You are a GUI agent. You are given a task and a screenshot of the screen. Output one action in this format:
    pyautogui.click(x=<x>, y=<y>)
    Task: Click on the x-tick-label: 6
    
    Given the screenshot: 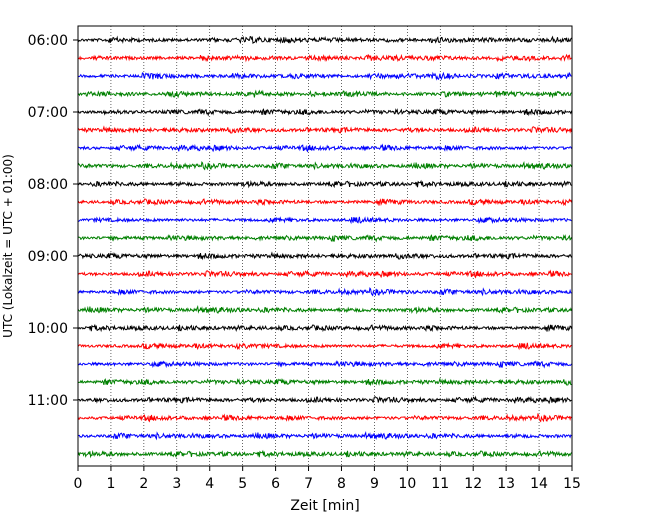 What is the action you would take?
    pyautogui.click(x=275, y=484)
    